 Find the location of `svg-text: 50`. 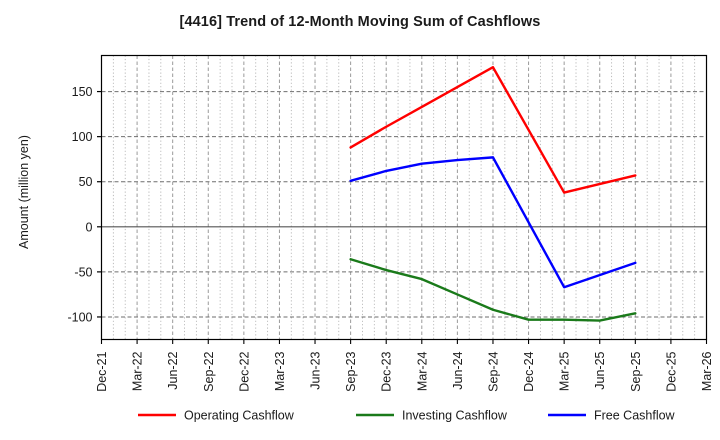

svg-text: 50 is located at coordinates (86, 182).